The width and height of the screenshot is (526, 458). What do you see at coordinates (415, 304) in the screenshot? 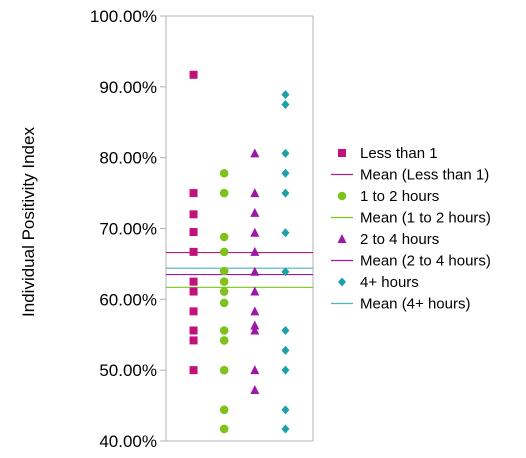
I see `legend-label: Mean (4+ hours)` at bounding box center [415, 304].